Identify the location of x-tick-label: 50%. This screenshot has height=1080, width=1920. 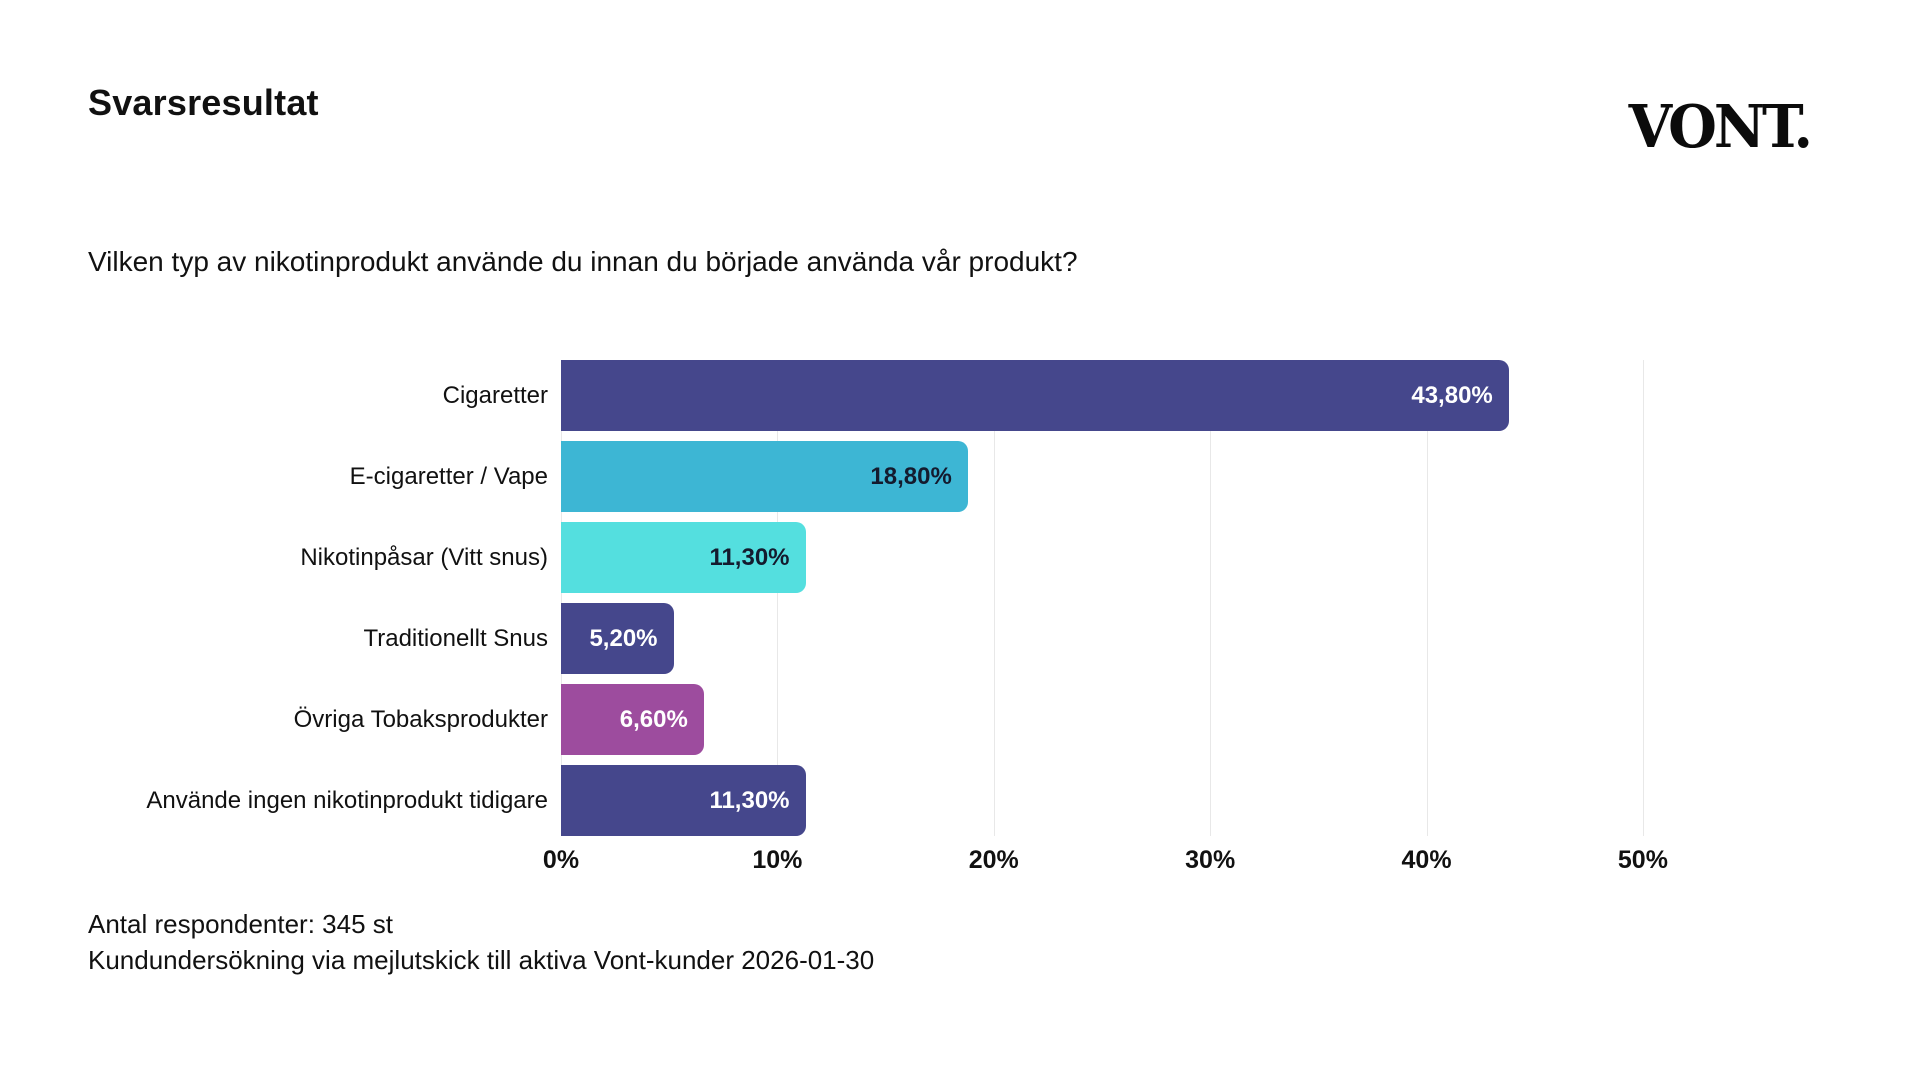
(1642, 860).